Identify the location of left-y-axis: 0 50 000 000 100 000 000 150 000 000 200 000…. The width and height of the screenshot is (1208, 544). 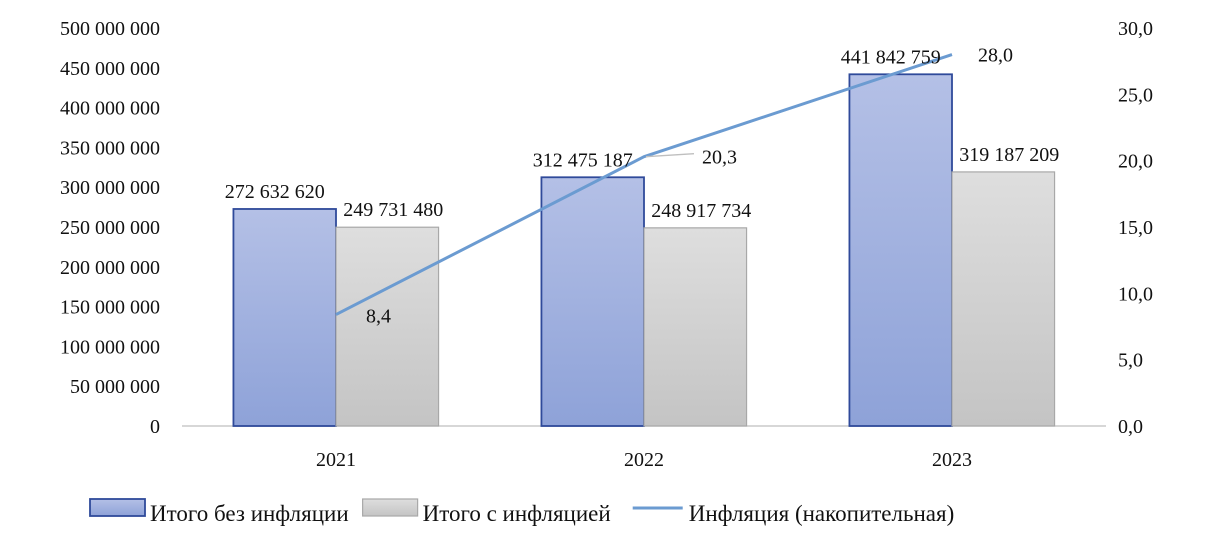
(110, 228).